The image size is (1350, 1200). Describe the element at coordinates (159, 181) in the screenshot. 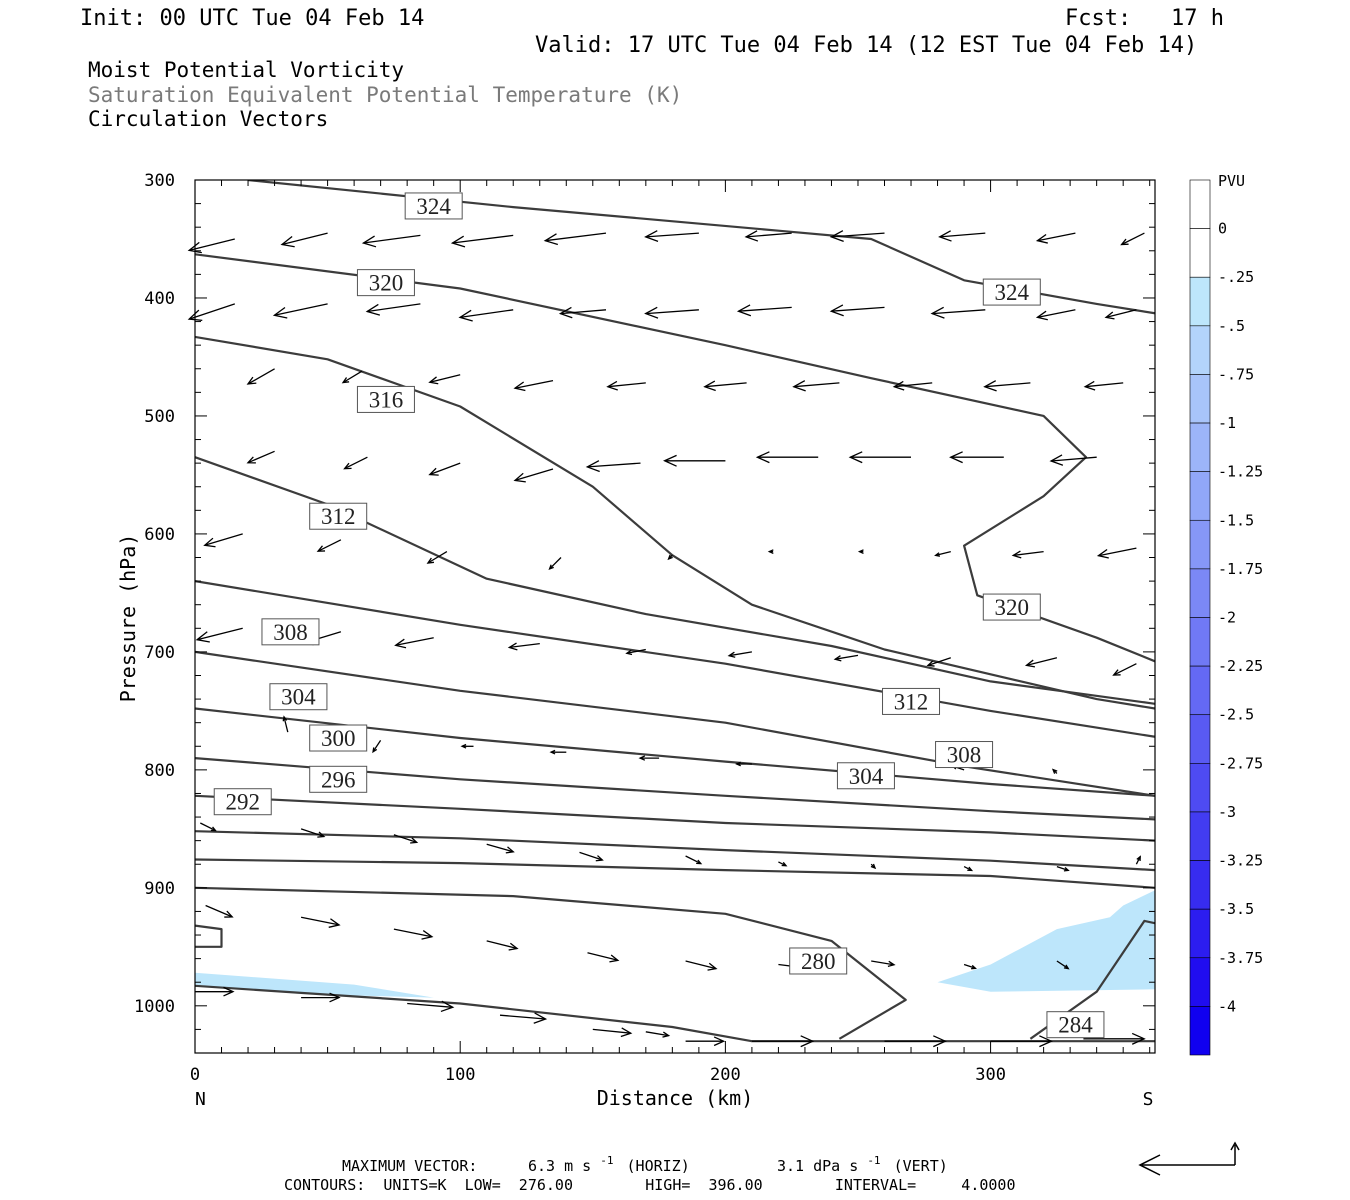

I see `y-tick-label: 300` at that location.